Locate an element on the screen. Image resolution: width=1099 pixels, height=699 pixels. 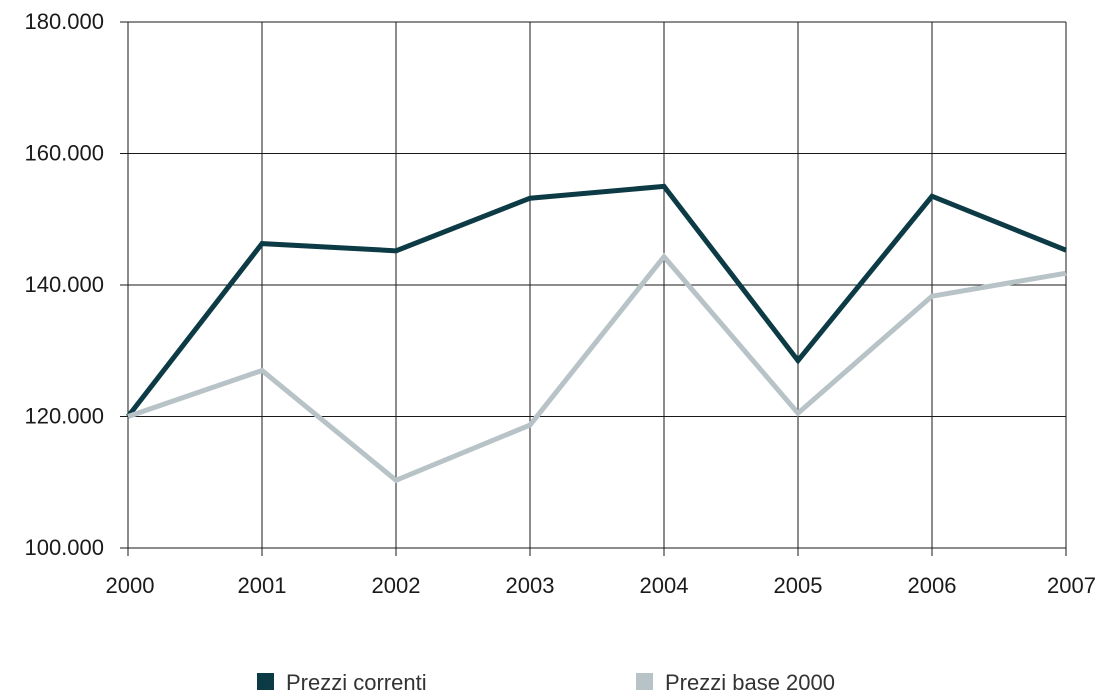
y-tick-label: 120.000 is located at coordinates (64, 416).